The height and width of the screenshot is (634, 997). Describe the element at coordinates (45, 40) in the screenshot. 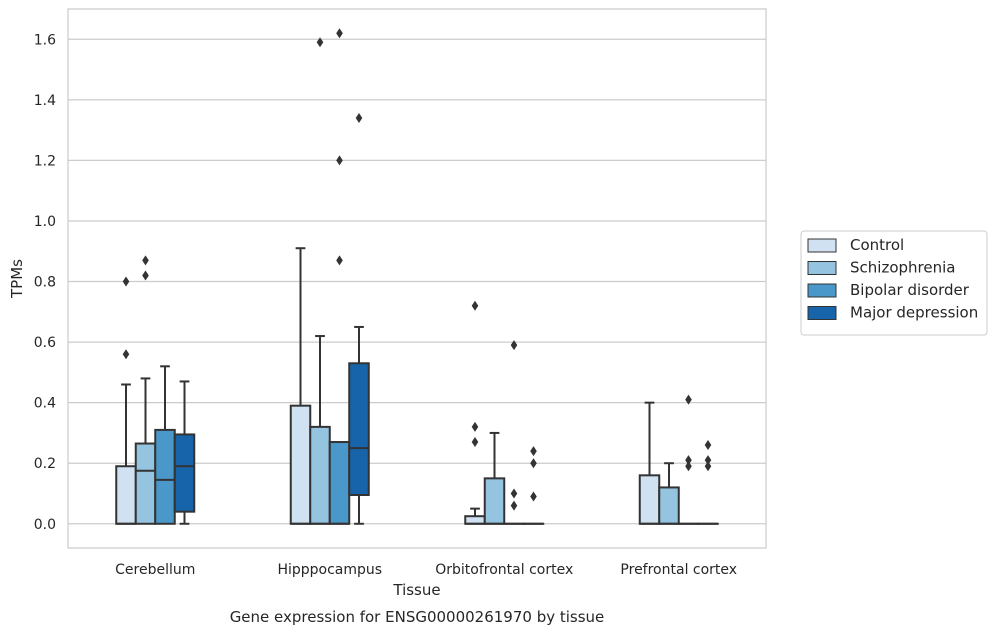

I see `y-tick-label: 1.6` at that location.